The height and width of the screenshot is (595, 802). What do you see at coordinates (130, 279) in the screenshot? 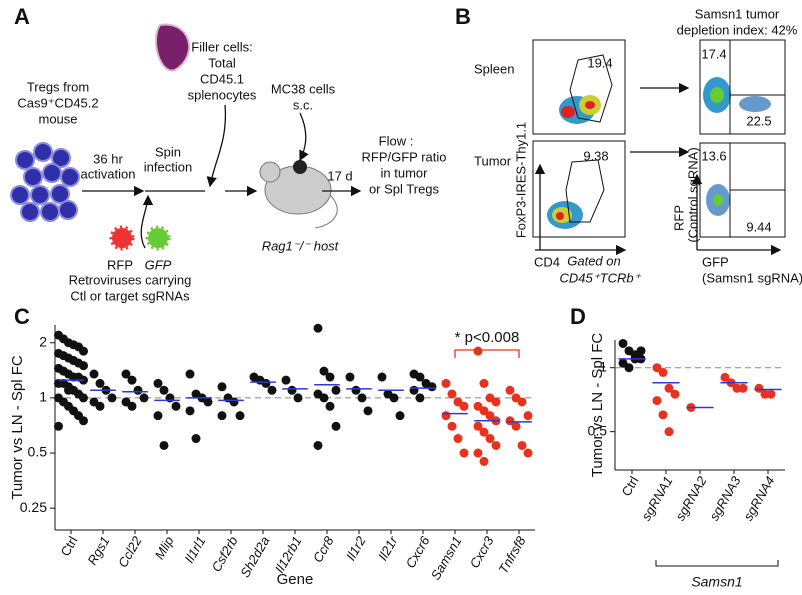
I see `label: Retroviruses carrying` at bounding box center [130, 279].